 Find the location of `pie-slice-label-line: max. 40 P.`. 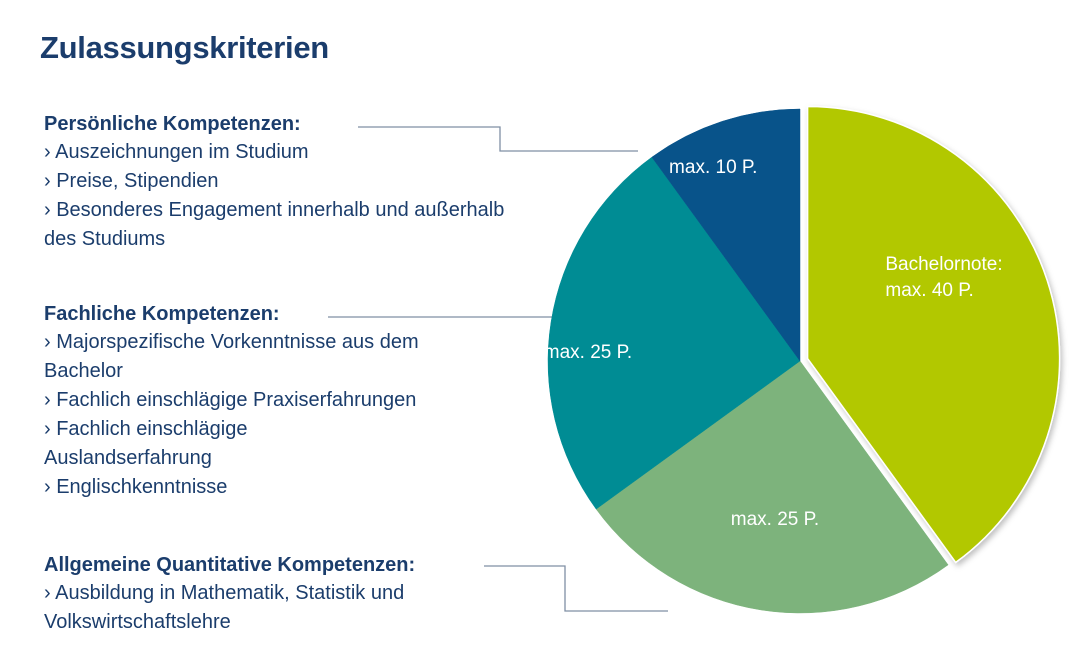

pie-slice-label-line: max. 40 P. is located at coordinates (929, 291).